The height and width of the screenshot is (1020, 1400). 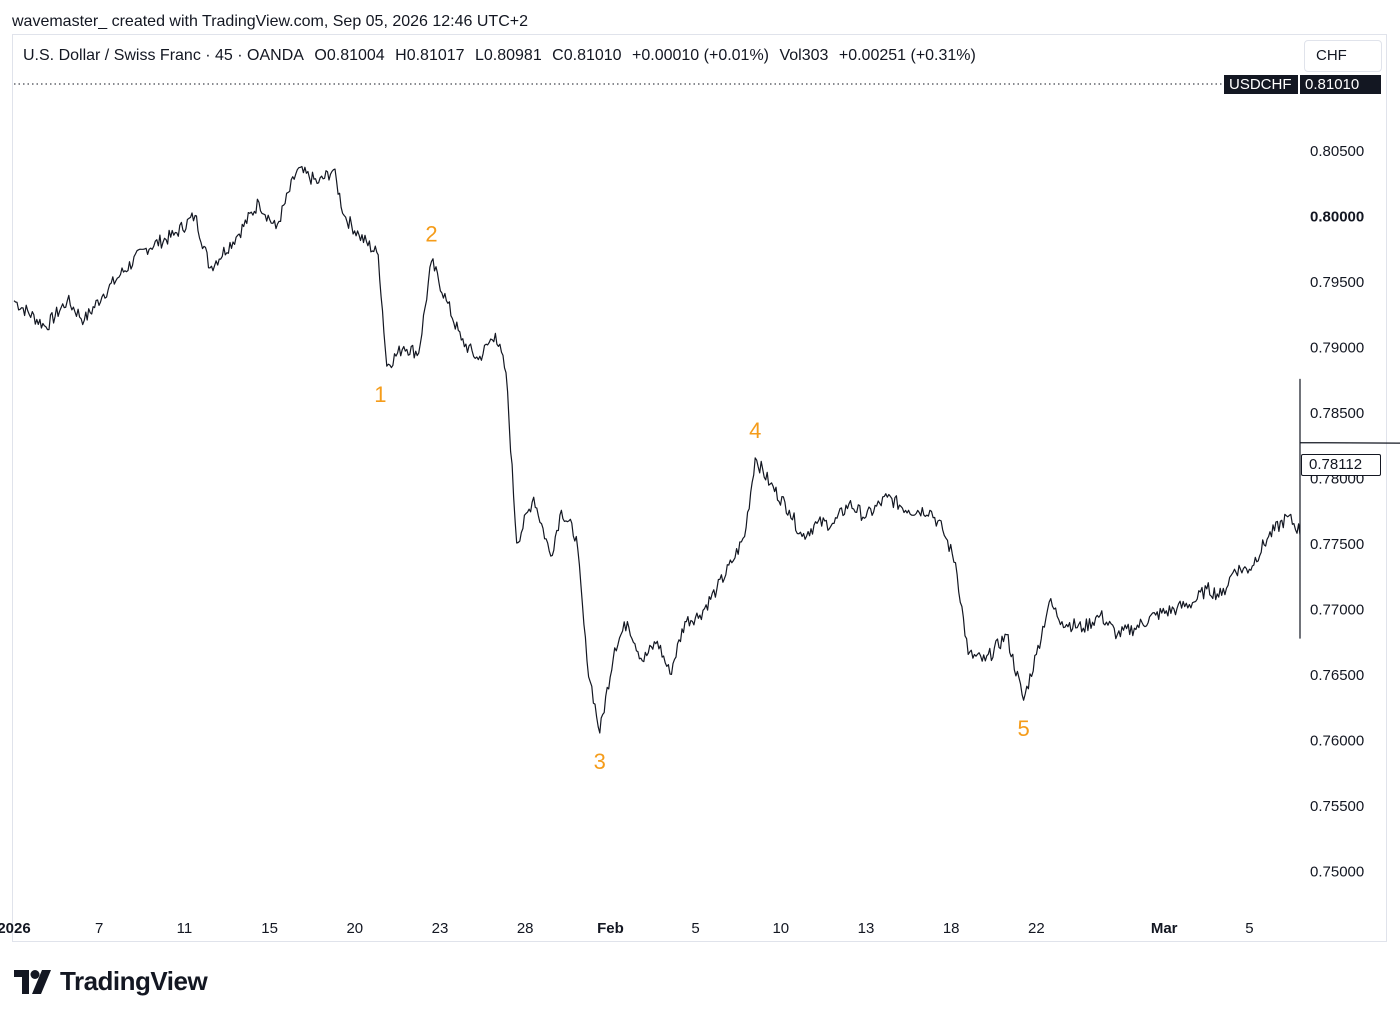 I want to click on y-tick-label: 0.76000, so click(x=1337, y=741).